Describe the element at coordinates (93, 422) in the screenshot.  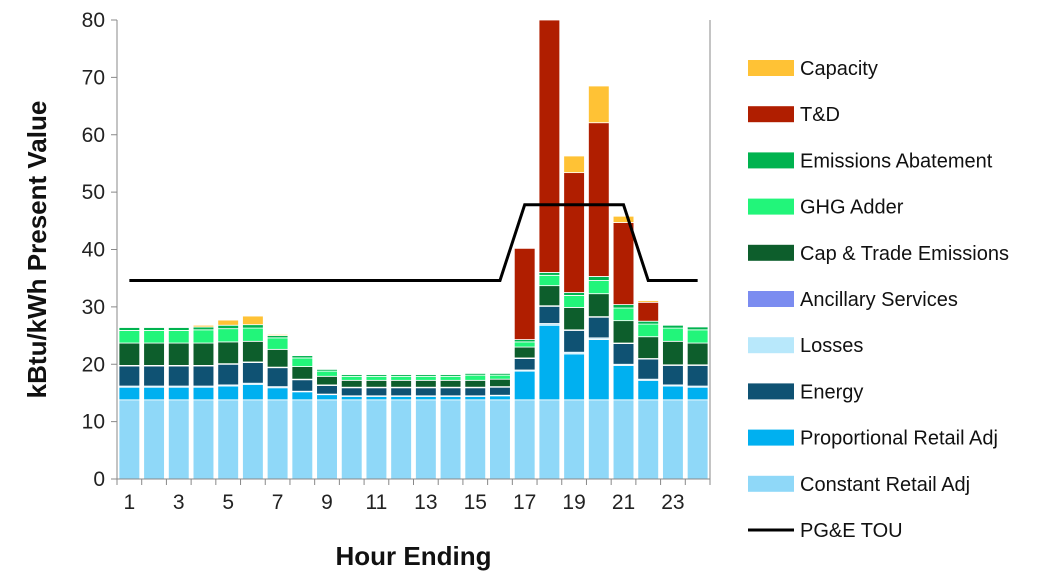
I see `y-tick-label: 10` at that location.